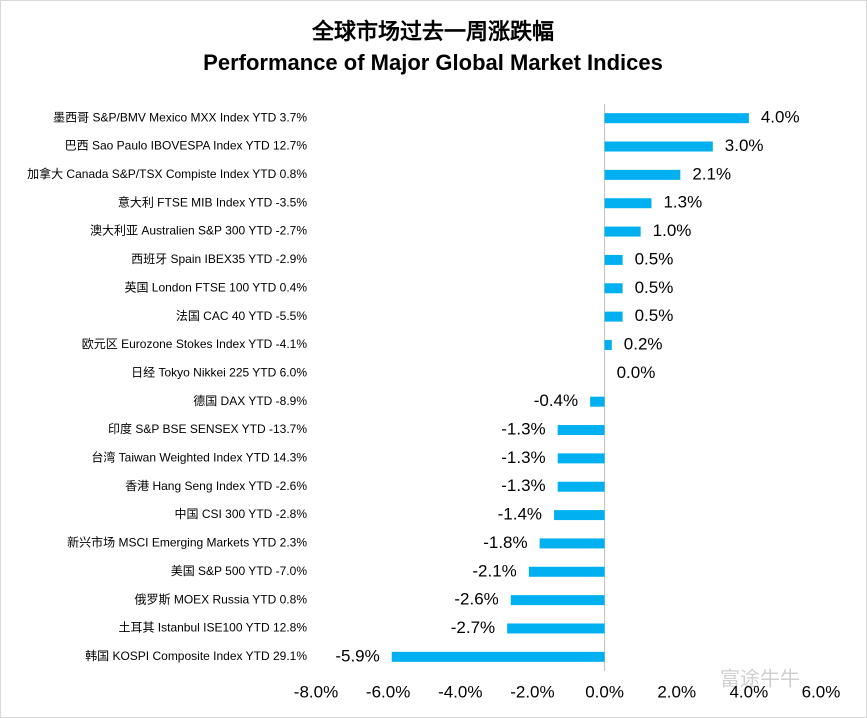 This screenshot has height=718, width=867. I want to click on x-tick-label: 2.0%, so click(676, 691).